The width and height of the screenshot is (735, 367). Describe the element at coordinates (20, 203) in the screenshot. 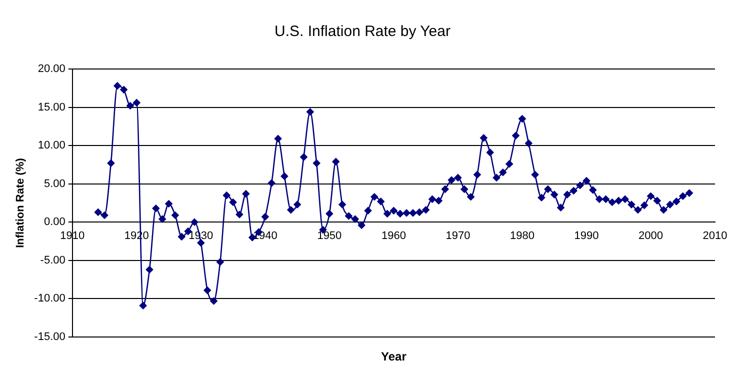

I see `y-axis-title: Inflation Rate (%)` at that location.